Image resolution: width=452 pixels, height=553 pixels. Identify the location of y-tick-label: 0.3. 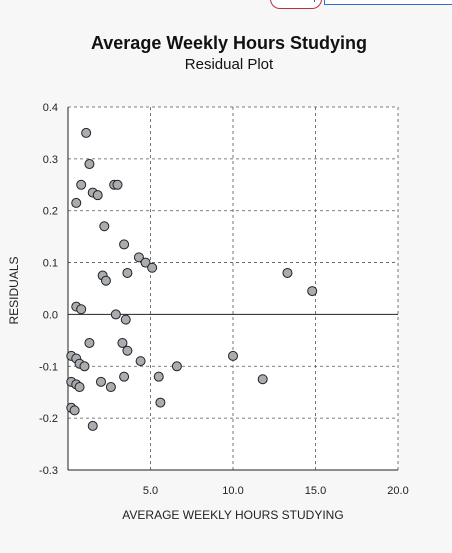
(50, 160).